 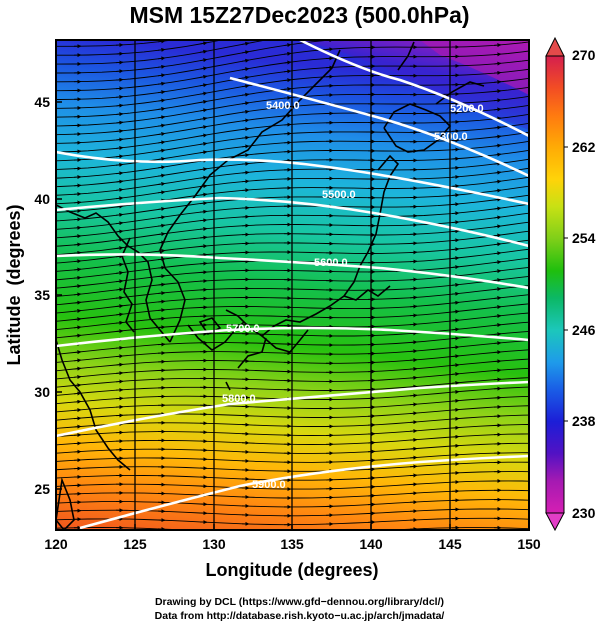 What do you see at coordinates (239, 399) in the screenshot?
I see `contour-label-5800: 5800.0` at bounding box center [239, 399].